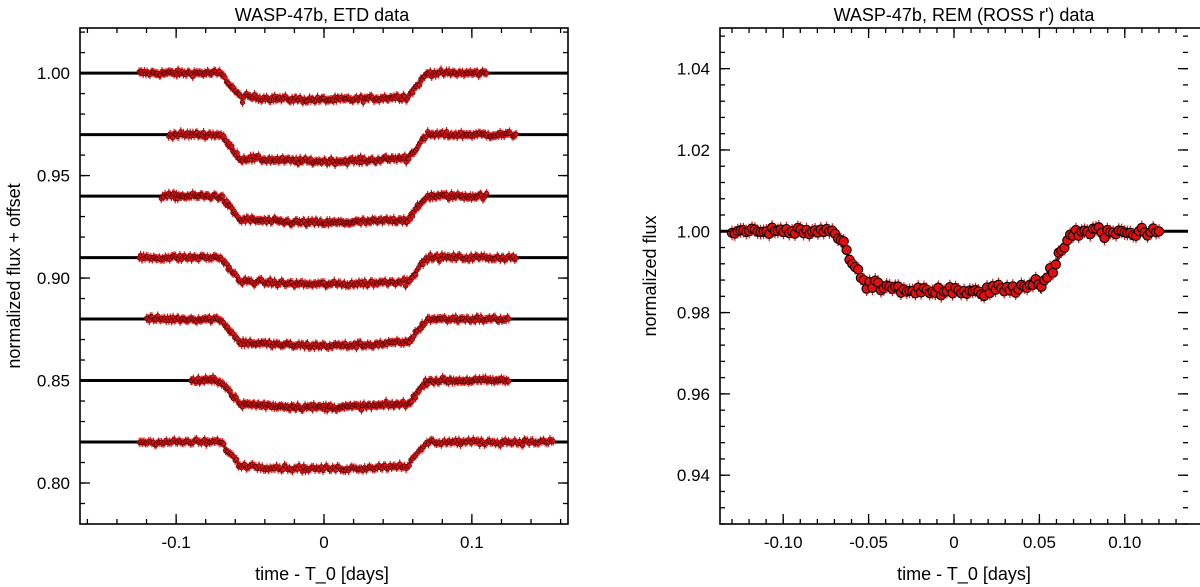  Describe the element at coordinates (693, 475) in the screenshot. I see `rem-y-tick-label: 0.94` at that location.